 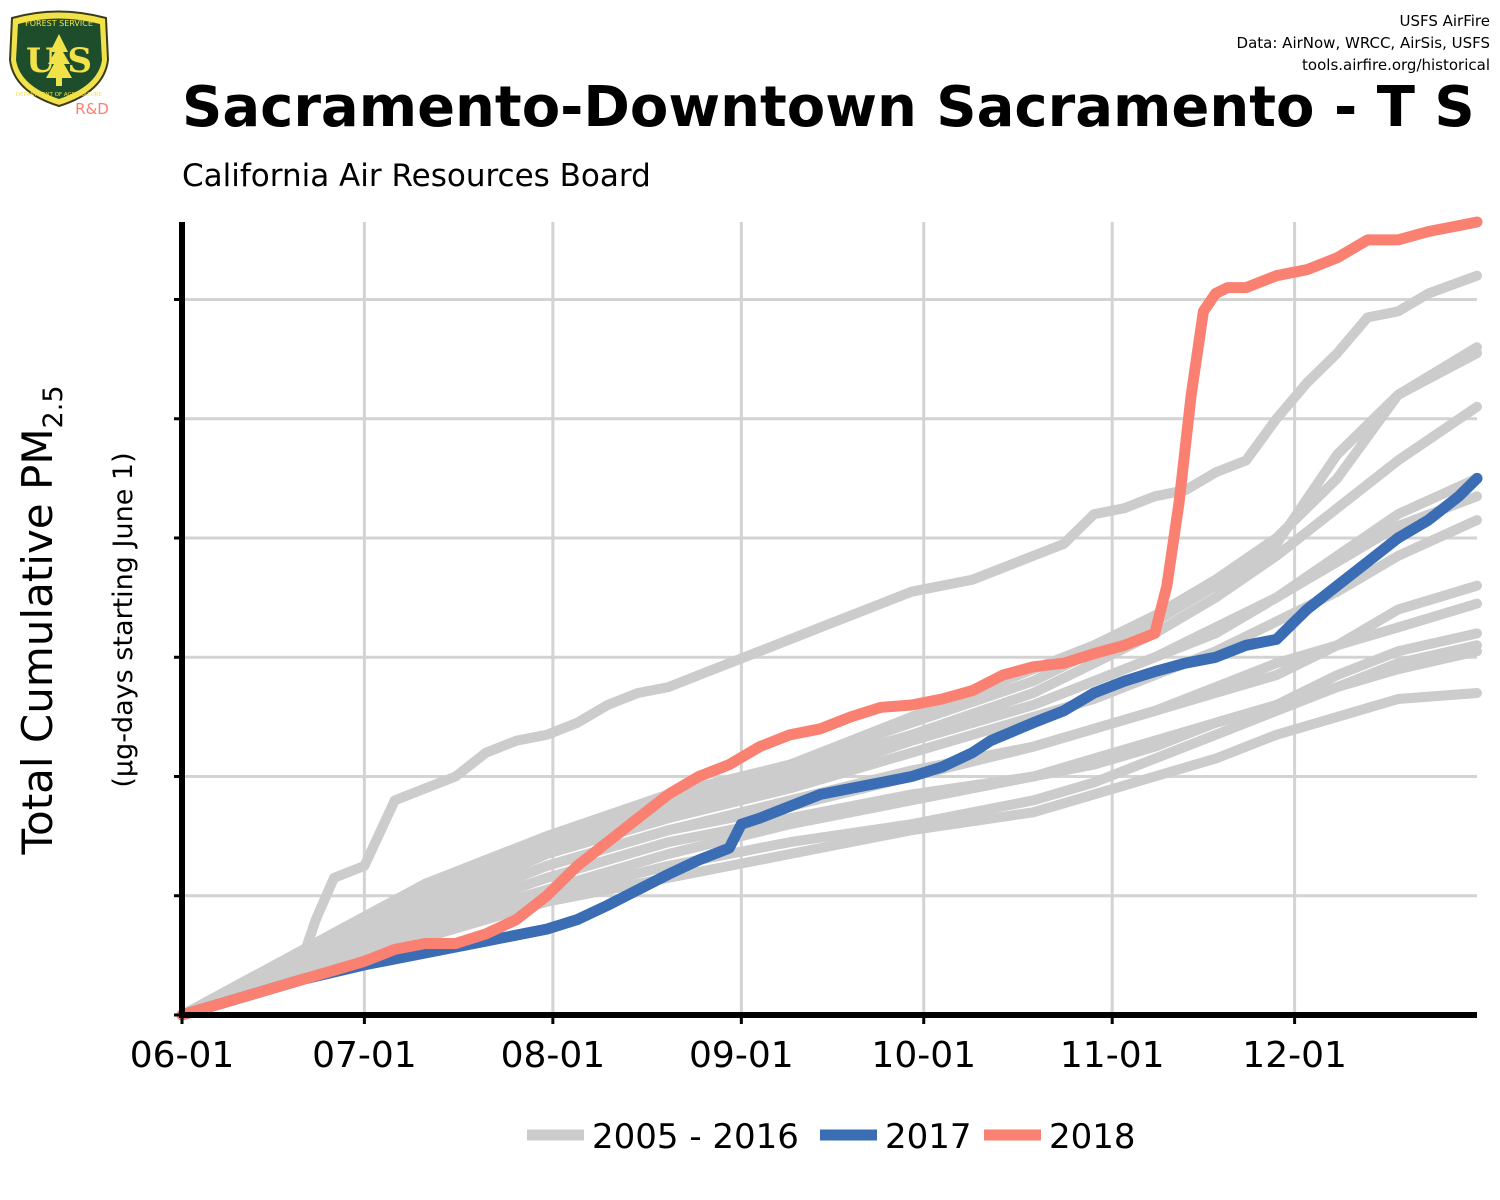 What do you see at coordinates (37, 641) in the screenshot?
I see `y-axis-label-main: Total Cumulative PM` at bounding box center [37, 641].